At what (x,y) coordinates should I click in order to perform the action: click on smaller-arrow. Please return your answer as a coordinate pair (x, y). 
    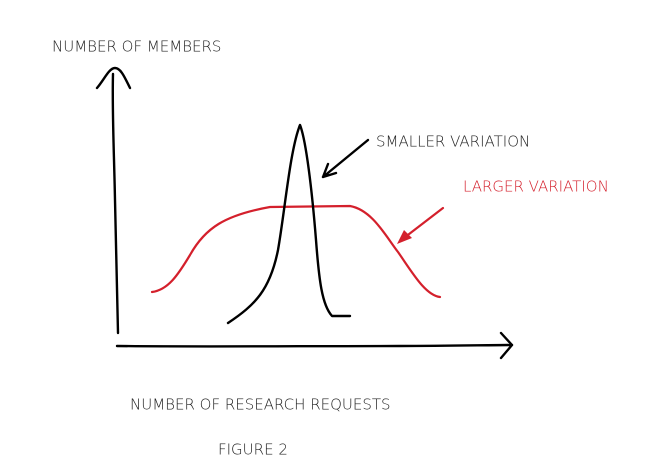
    Looking at the image, I should click on (345, 158).